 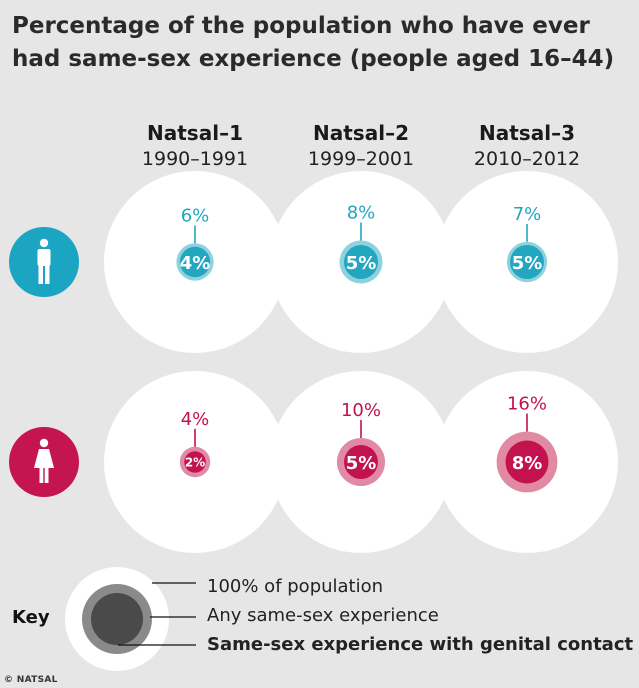 What do you see at coordinates (527, 133) in the screenshot?
I see `survey-name-3: Natsal–3` at bounding box center [527, 133].